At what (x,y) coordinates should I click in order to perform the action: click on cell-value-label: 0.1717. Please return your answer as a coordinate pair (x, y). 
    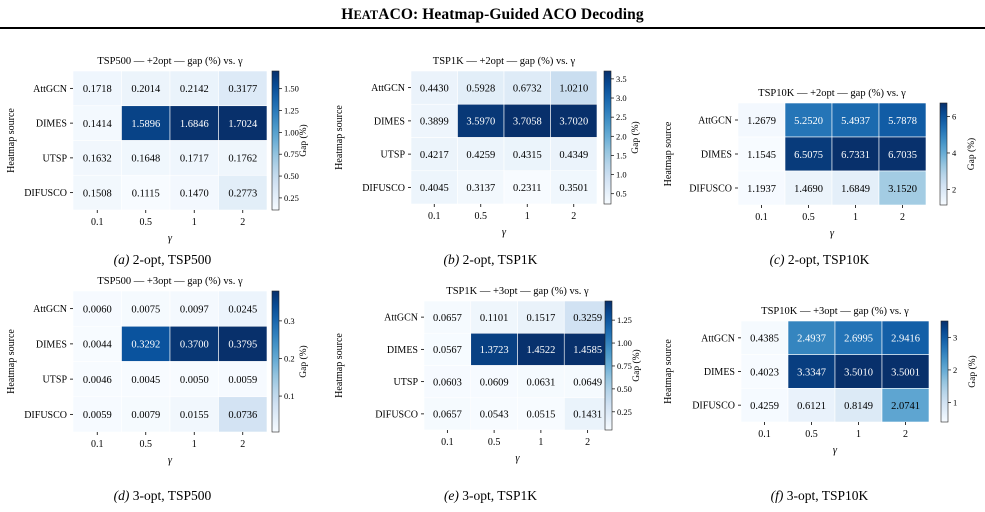
    Looking at the image, I should click on (194, 159).